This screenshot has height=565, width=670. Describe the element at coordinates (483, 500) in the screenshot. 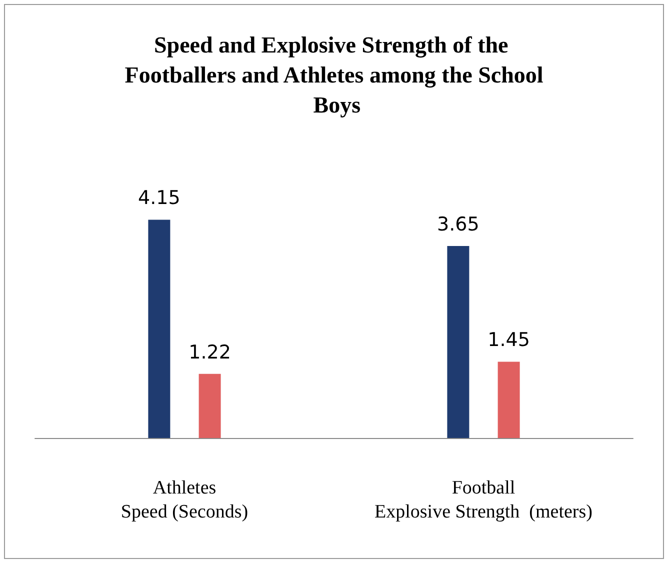

I see `x-tick-label: Football Explosive Strength (meters)` at that location.